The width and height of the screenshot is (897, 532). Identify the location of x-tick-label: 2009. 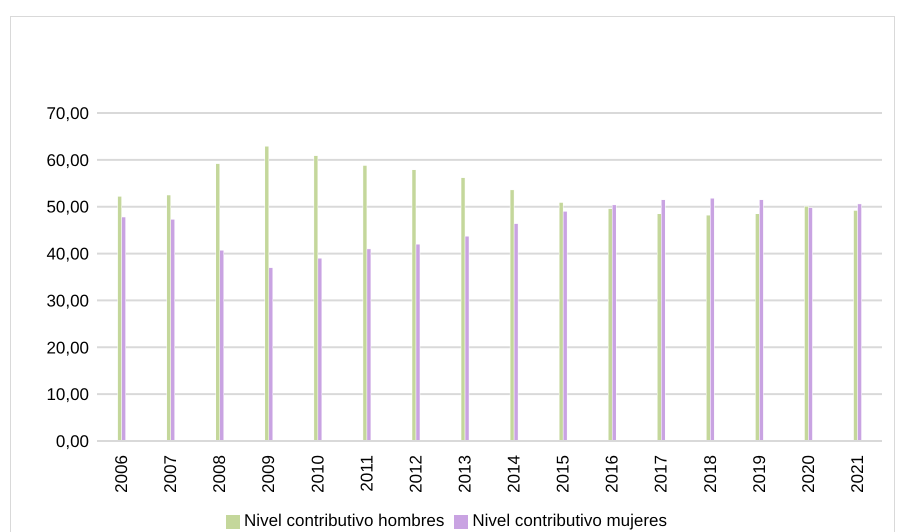
(268, 474).